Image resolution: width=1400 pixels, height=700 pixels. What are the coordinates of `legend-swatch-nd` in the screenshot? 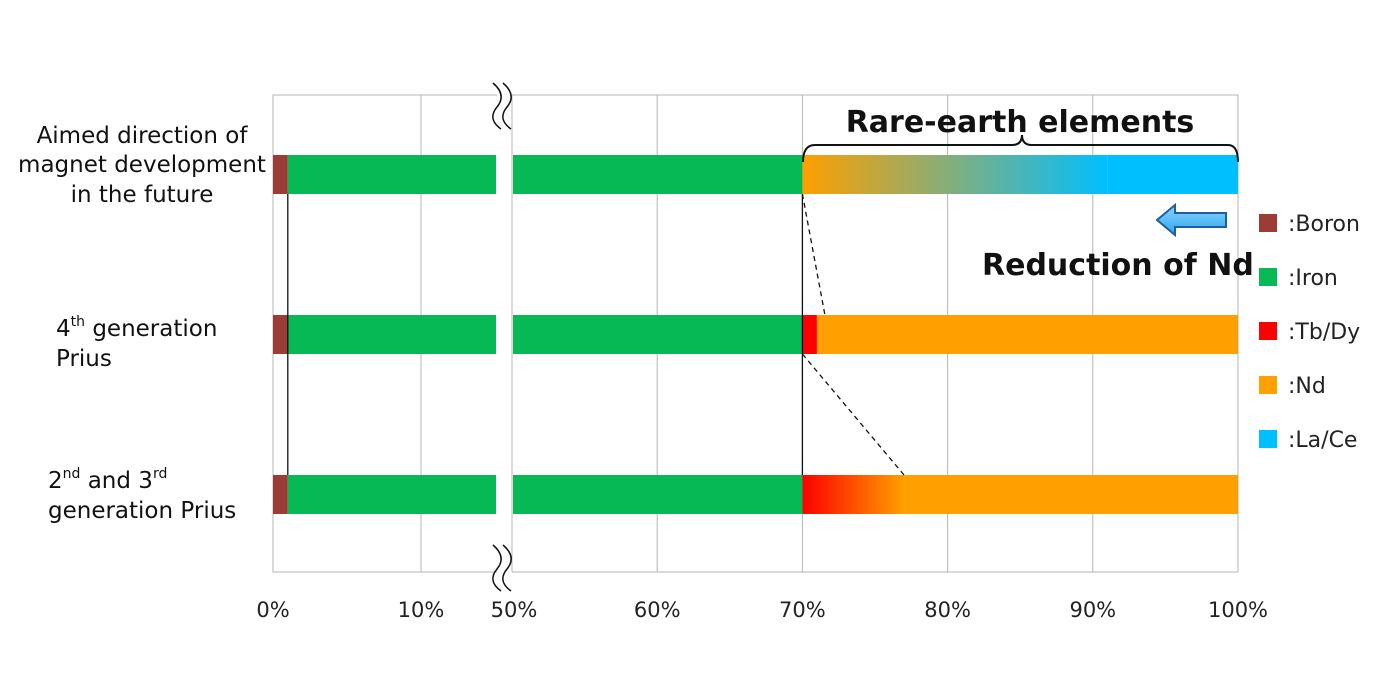 It's located at (1268, 385).